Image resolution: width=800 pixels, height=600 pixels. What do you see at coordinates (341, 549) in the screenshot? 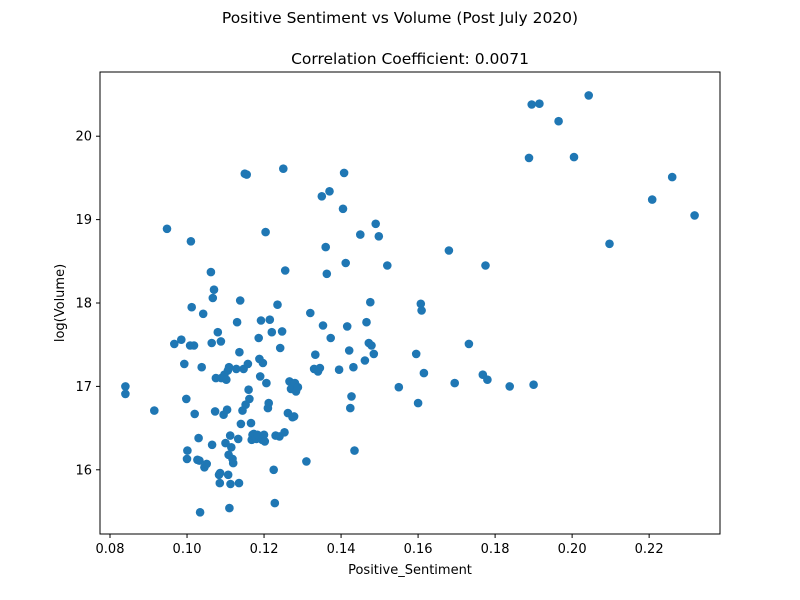
I see `x-tick-label: 0.14` at bounding box center [341, 549].